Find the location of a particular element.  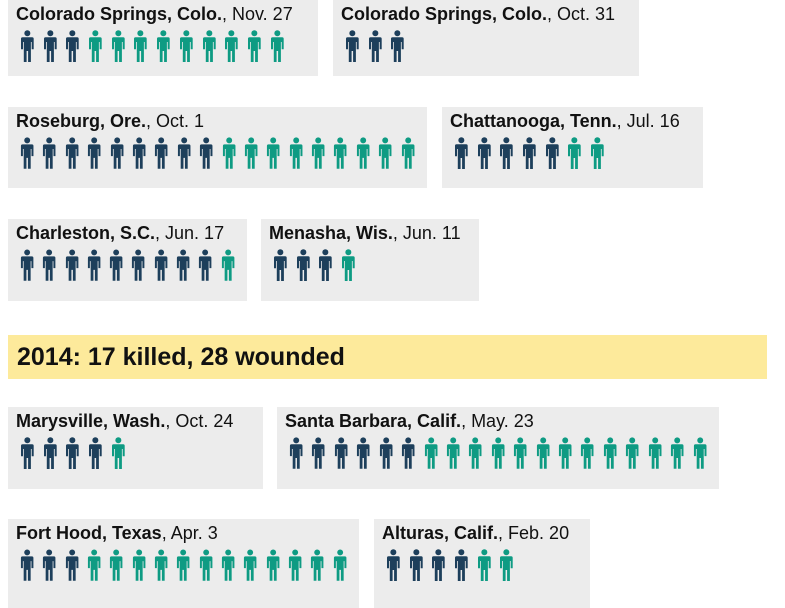

incident-card-menasha: Menasha, Wis., Jun. 11 is located at coordinates (370, 260).